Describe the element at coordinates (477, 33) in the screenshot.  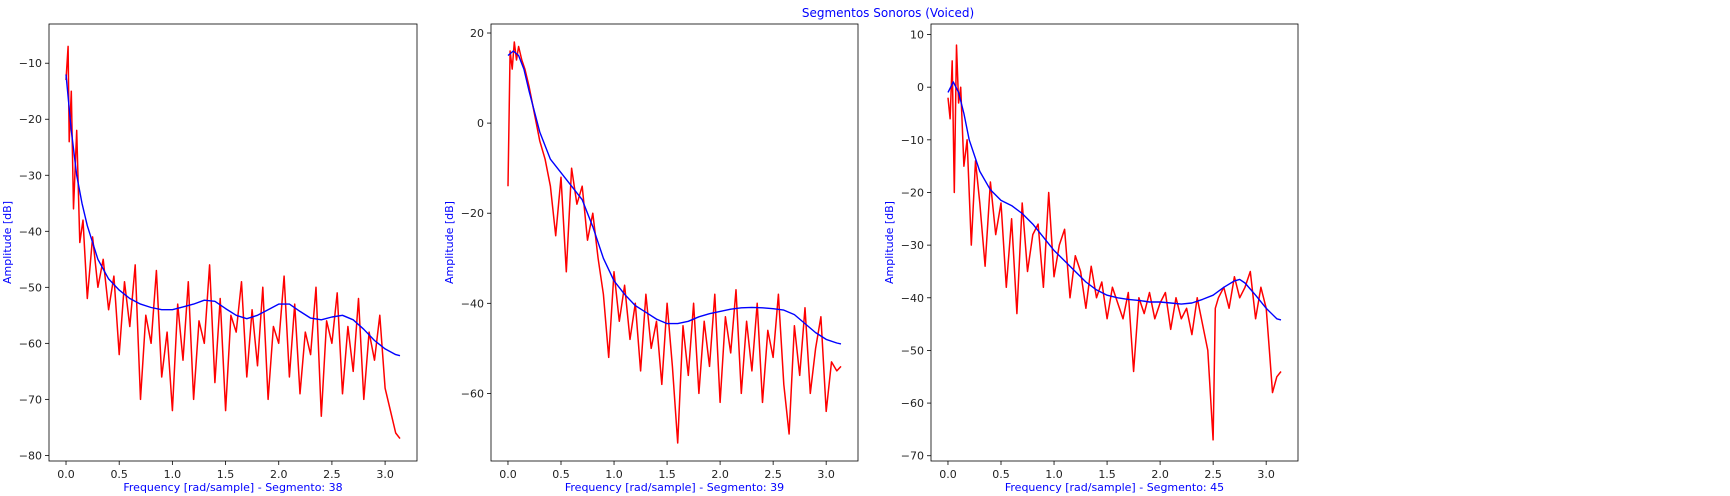
I see `y-tick-label: 20` at that location.